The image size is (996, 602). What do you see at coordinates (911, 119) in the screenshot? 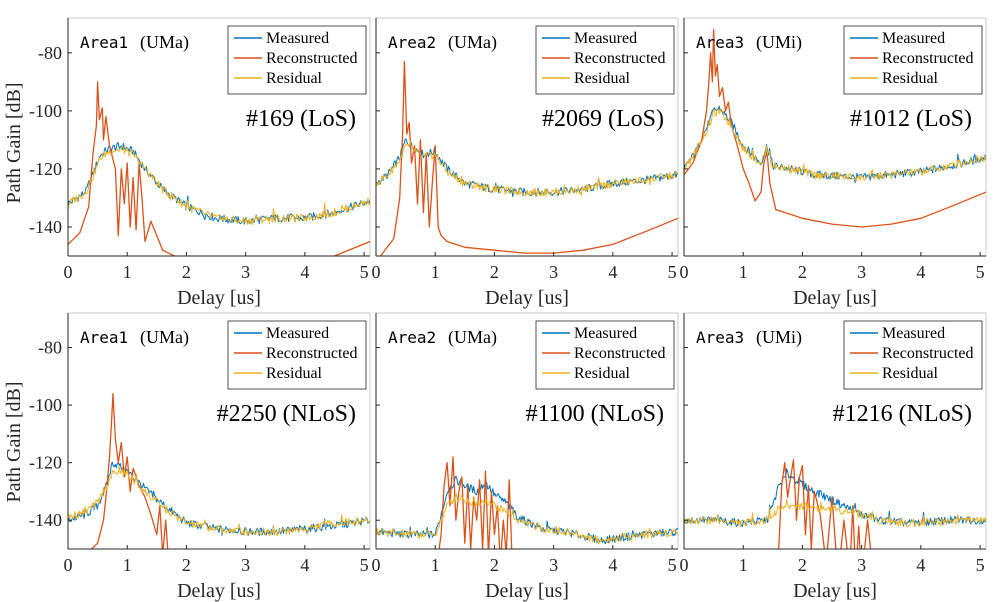
I see `sample-label: #1012 (LoS)` at bounding box center [911, 119].